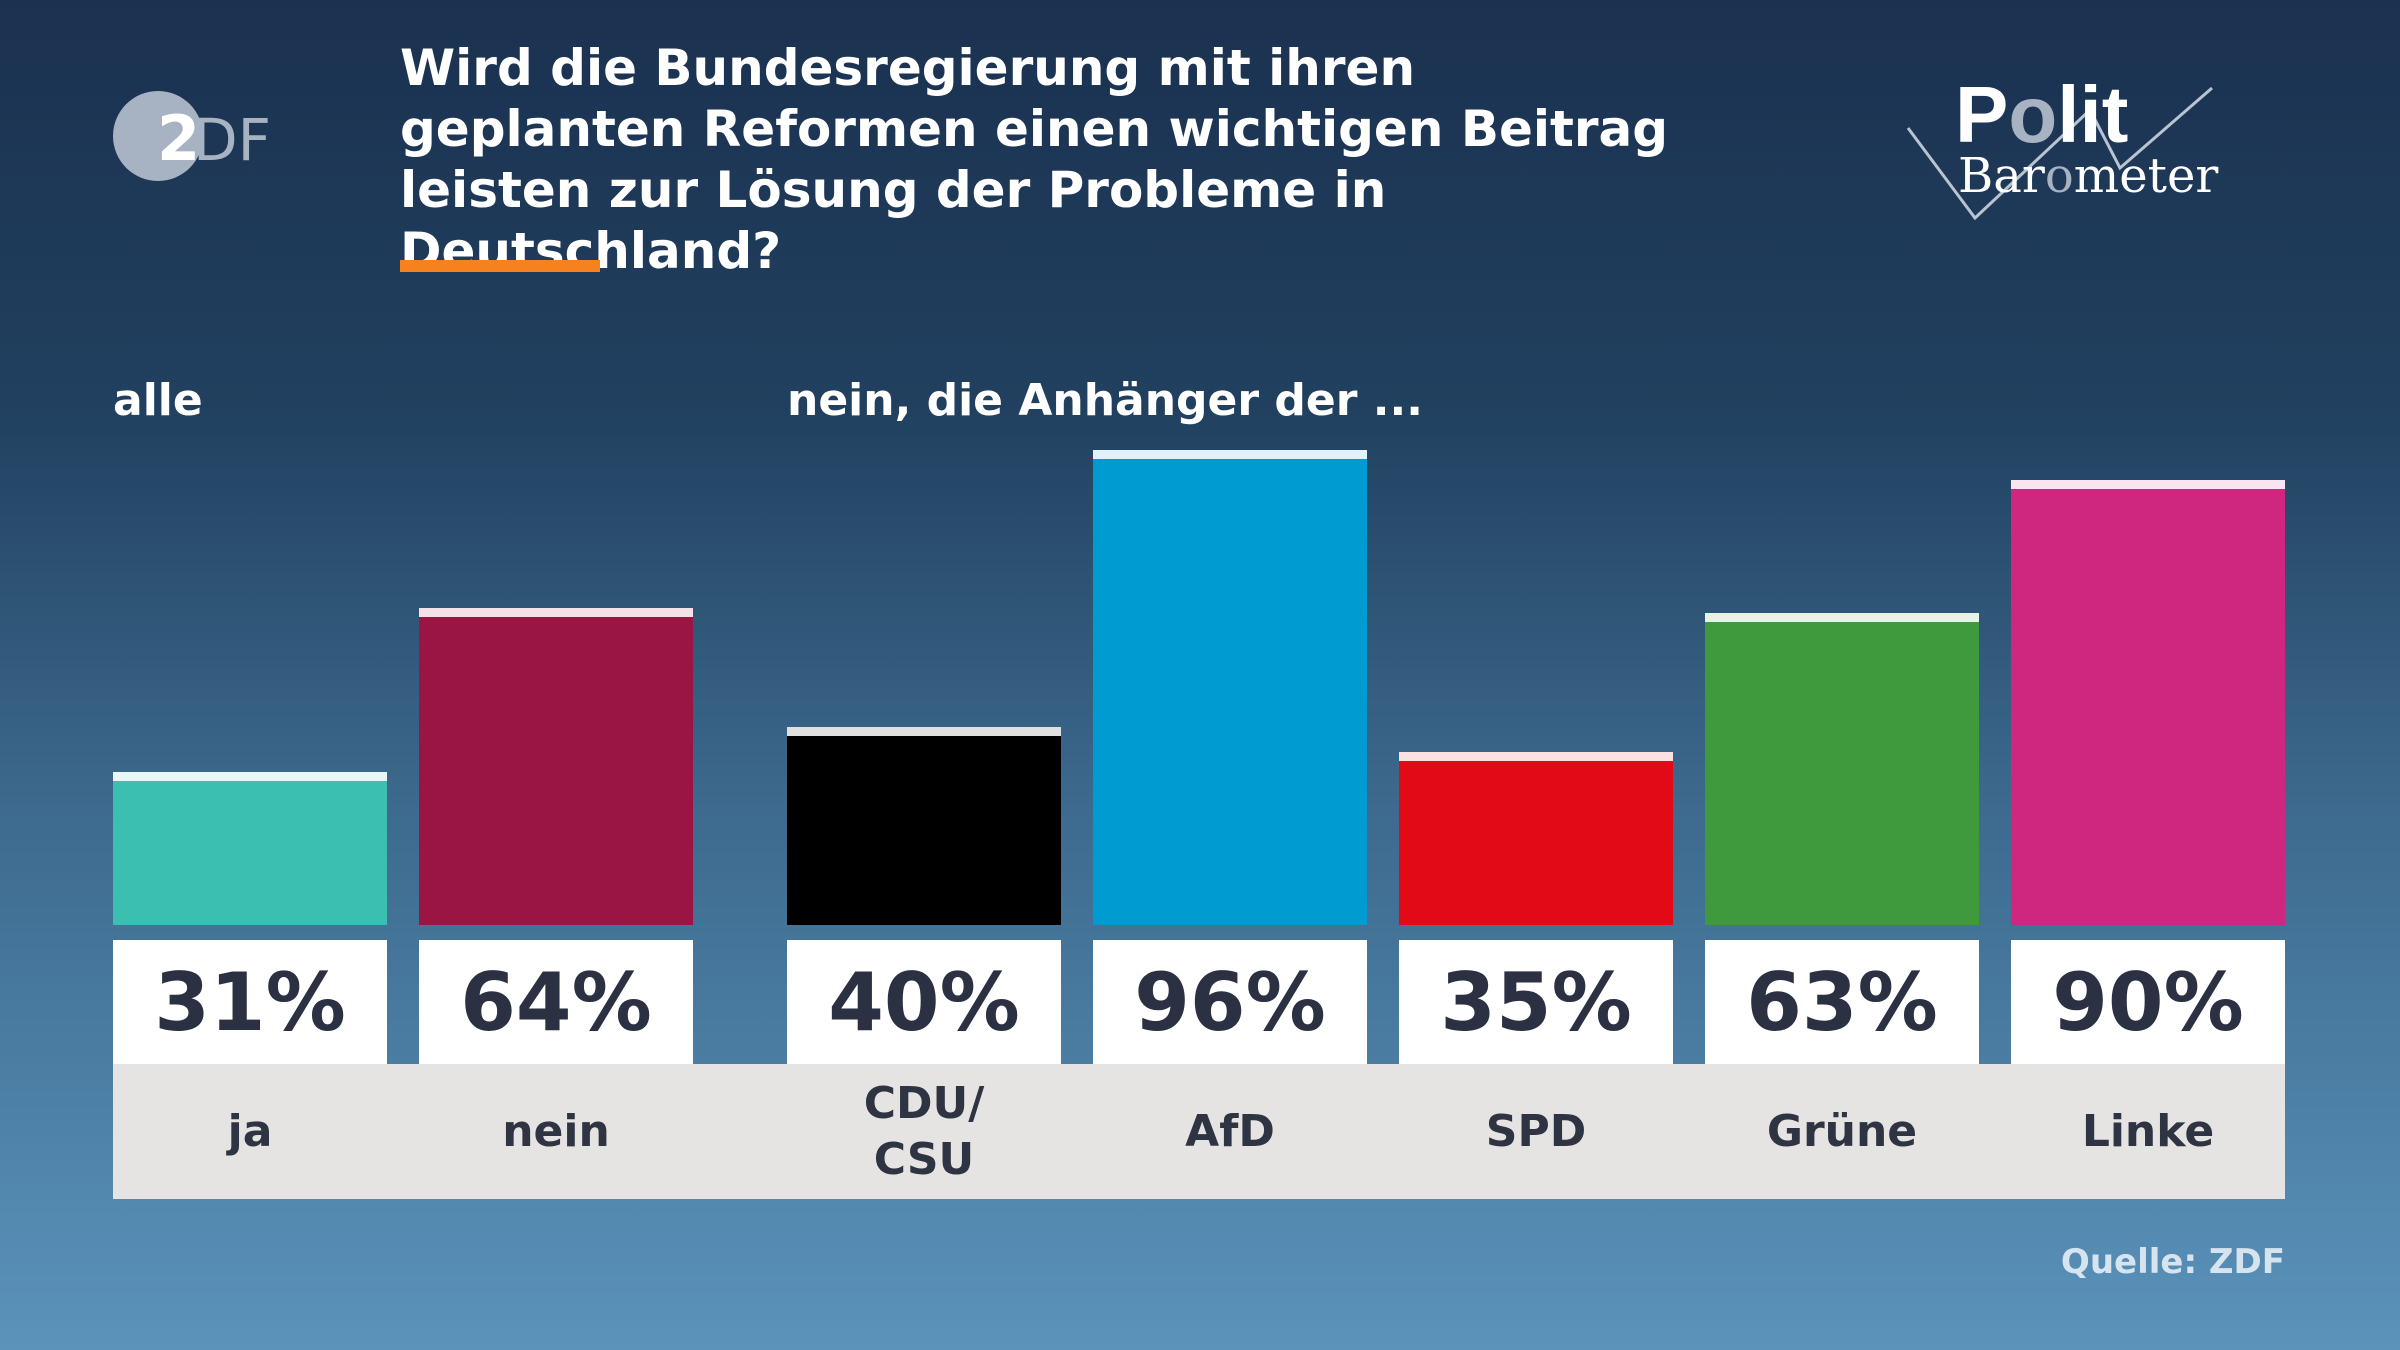 This screenshot has width=2400, height=1350. What do you see at coordinates (924, 1131) in the screenshot?
I see `category-label: CDU/ CSU` at bounding box center [924, 1131].